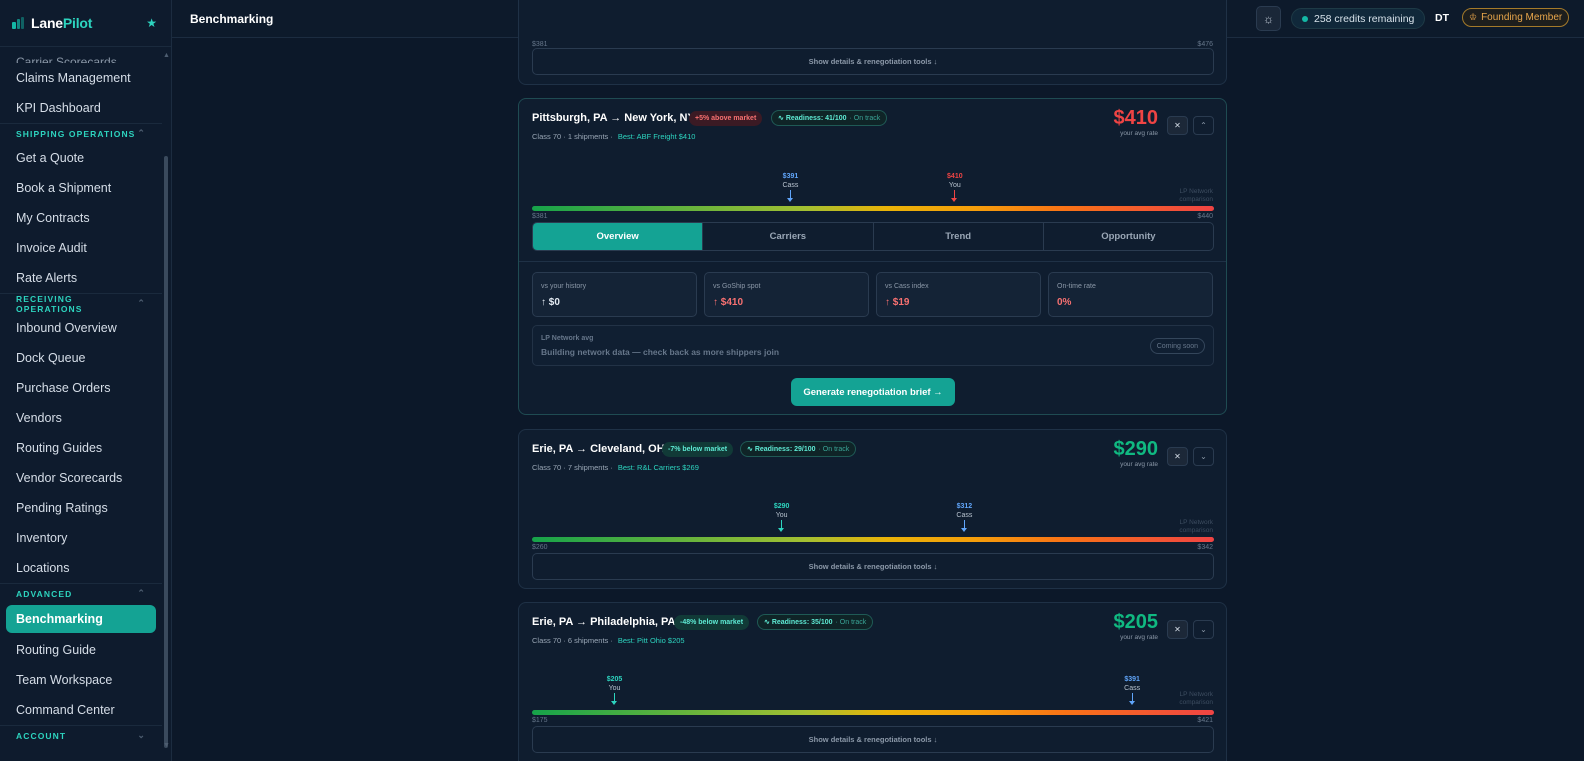 This screenshot has height=761, width=1584. Describe the element at coordinates (64, 188) in the screenshot. I see `sidebar-item-book-shipment: Book a Shipment` at that location.